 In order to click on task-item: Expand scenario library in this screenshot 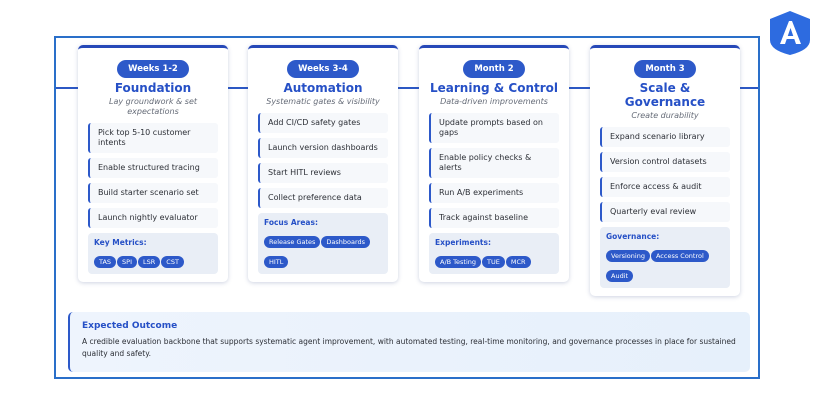, I will do `click(665, 137)`.